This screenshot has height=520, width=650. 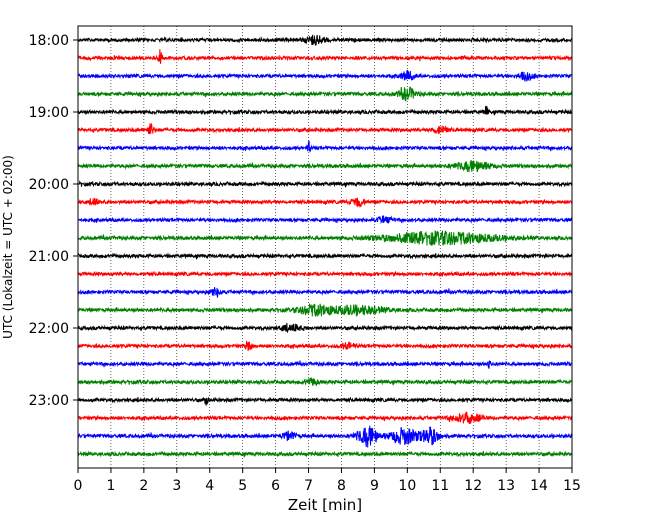 What do you see at coordinates (78, 486) in the screenshot?
I see `x-tick-label: 0` at bounding box center [78, 486].